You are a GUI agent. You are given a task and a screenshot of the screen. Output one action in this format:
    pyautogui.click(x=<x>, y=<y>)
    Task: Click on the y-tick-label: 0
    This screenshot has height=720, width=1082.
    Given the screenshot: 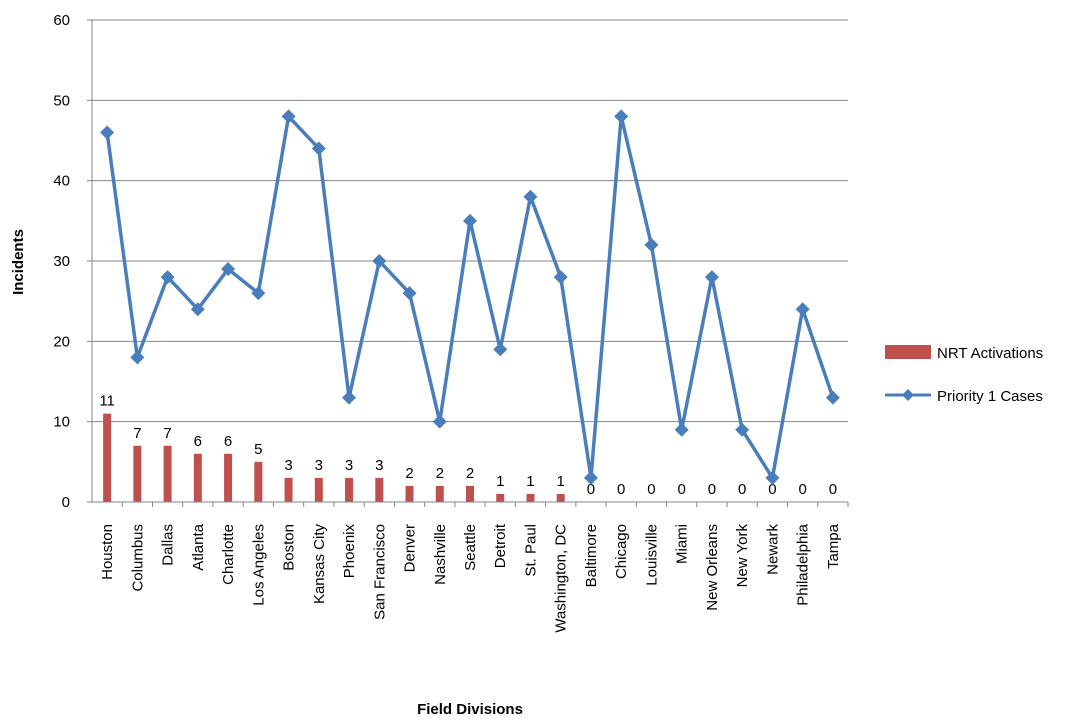 What is the action you would take?
    pyautogui.click(x=66, y=502)
    